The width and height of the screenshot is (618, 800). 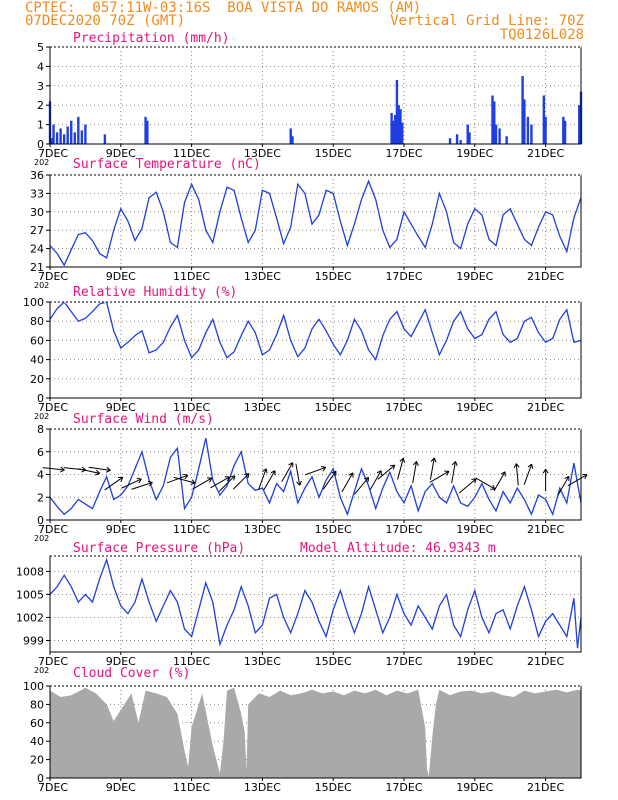 What do you see at coordinates (37, 760) in the screenshot?
I see `y-tick-label: 20` at bounding box center [37, 760].